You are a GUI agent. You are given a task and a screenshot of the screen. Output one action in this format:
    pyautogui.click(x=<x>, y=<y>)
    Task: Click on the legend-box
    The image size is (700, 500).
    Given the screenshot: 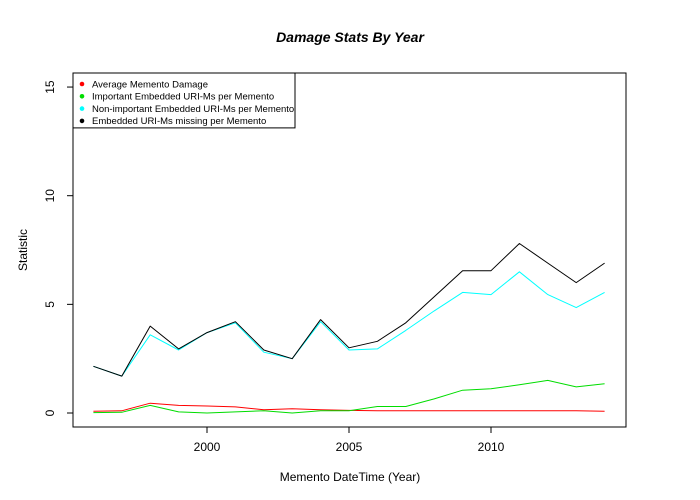 What is the action you would take?
    pyautogui.click(x=184, y=100)
    